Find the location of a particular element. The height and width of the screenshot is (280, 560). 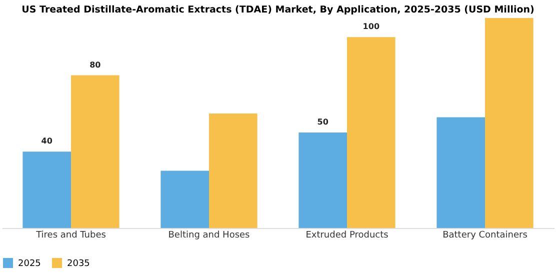

legend-label: 2025 is located at coordinates (29, 264).